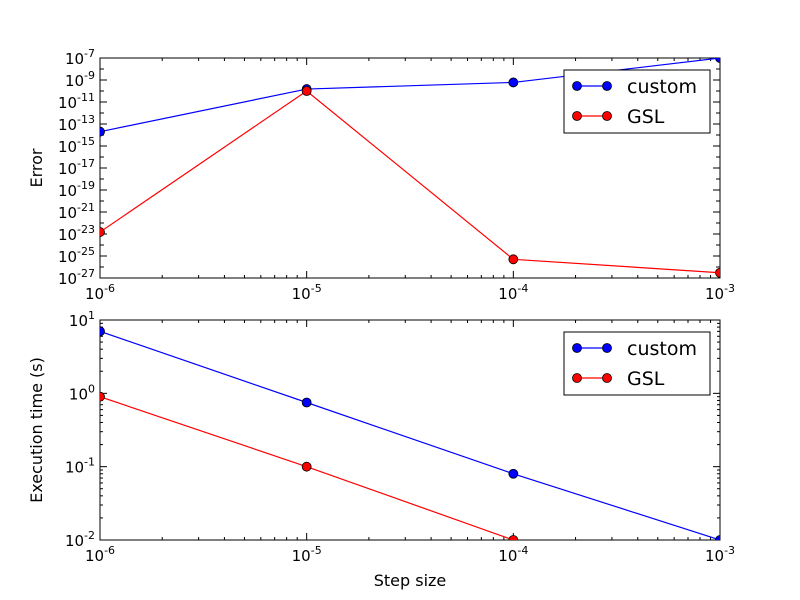  What do you see at coordinates (76, 277) in the screenshot?
I see `y-tick-label: 10⁻²⁷` at bounding box center [76, 277].